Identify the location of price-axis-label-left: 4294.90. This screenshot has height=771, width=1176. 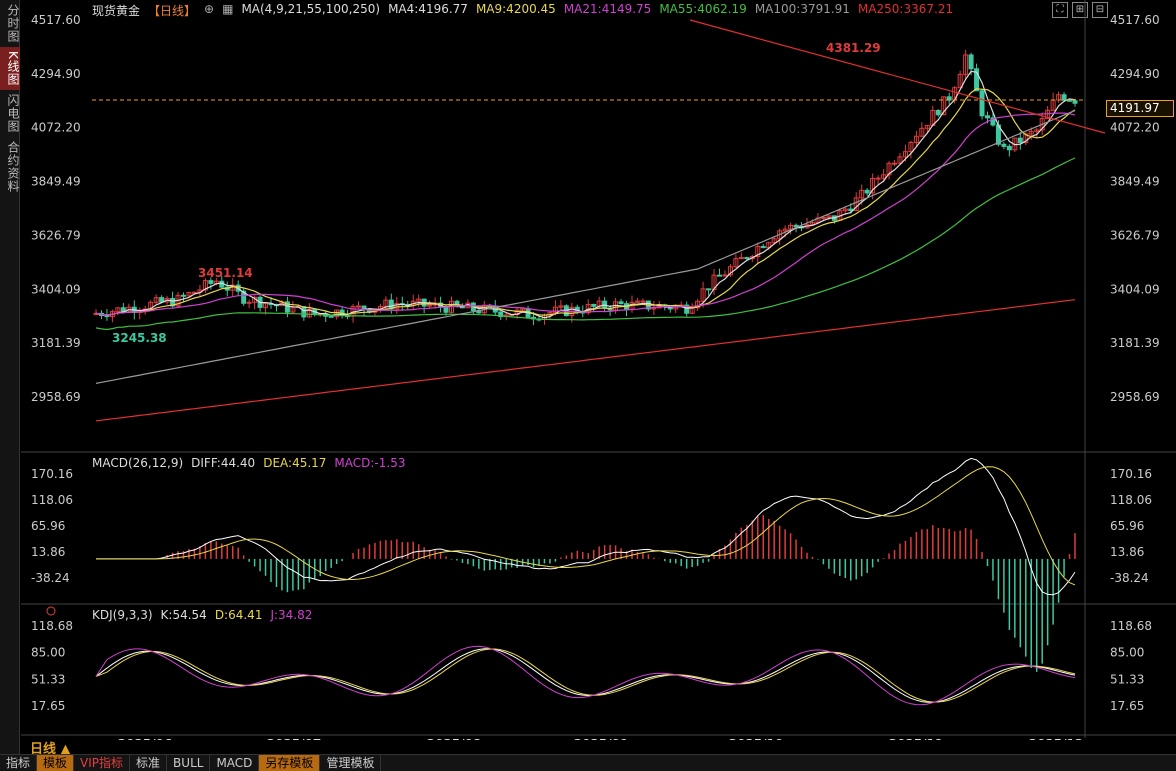
(56, 74).